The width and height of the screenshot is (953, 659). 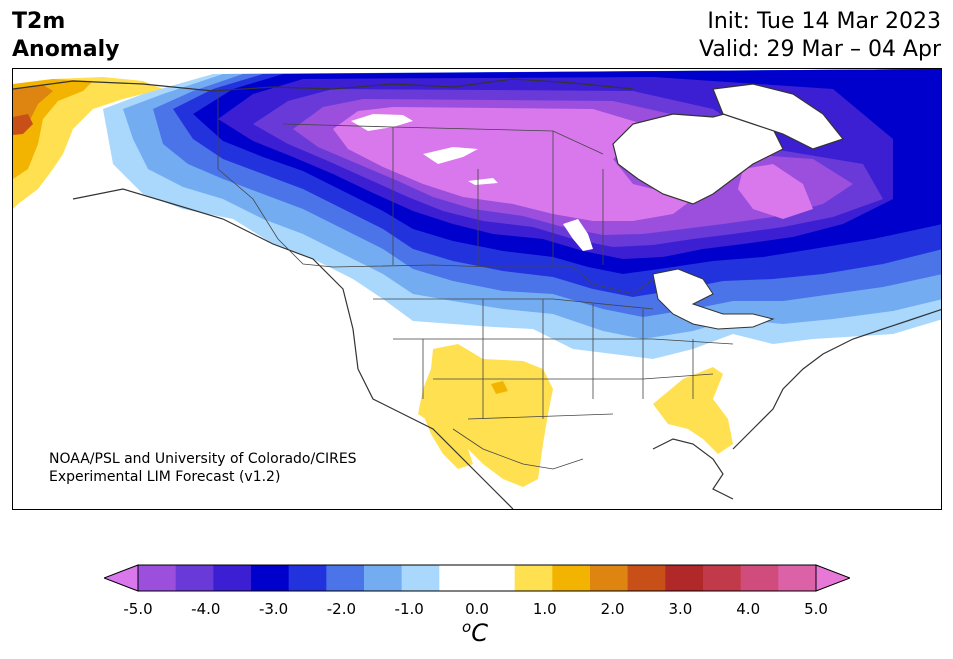 I want to click on gold-spot, so click(x=499, y=387).